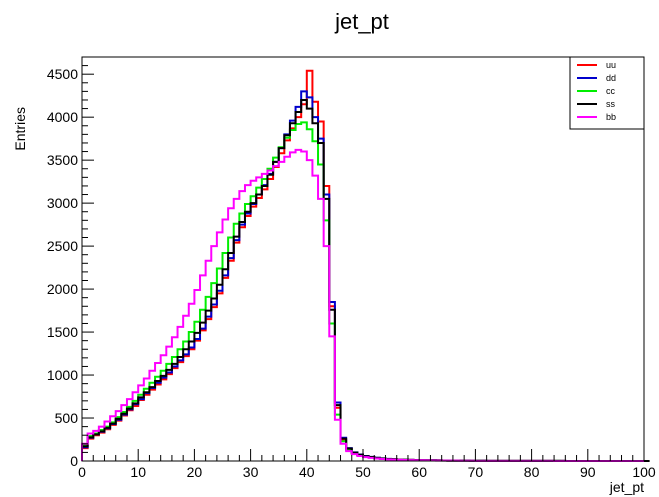  What do you see at coordinates (20, 129) in the screenshot?
I see `y-axis-title: Entries` at bounding box center [20, 129].